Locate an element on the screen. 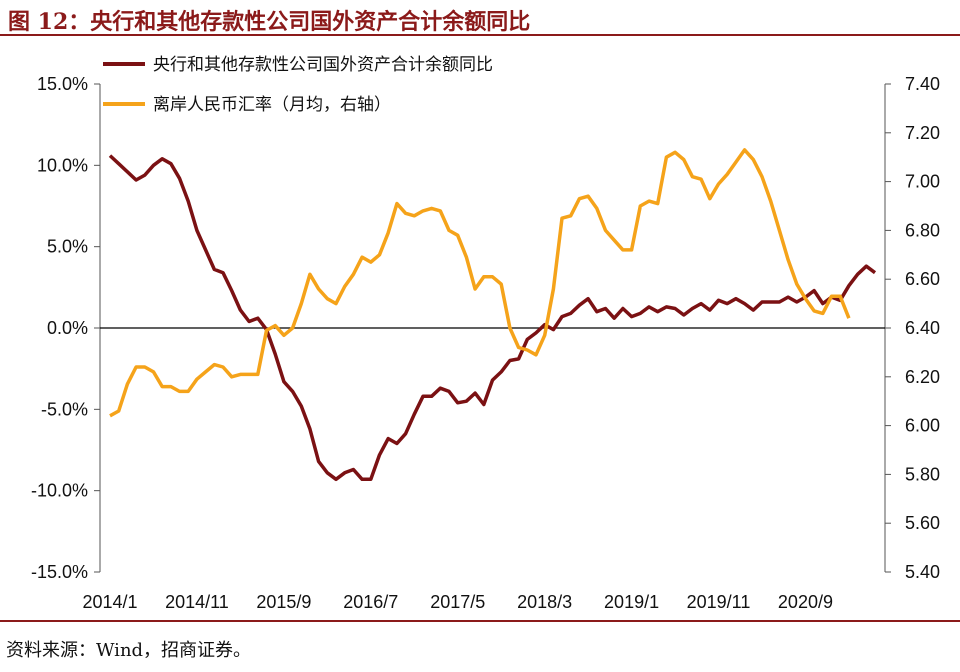  right-tick-label: 6.60 is located at coordinates (922, 279).